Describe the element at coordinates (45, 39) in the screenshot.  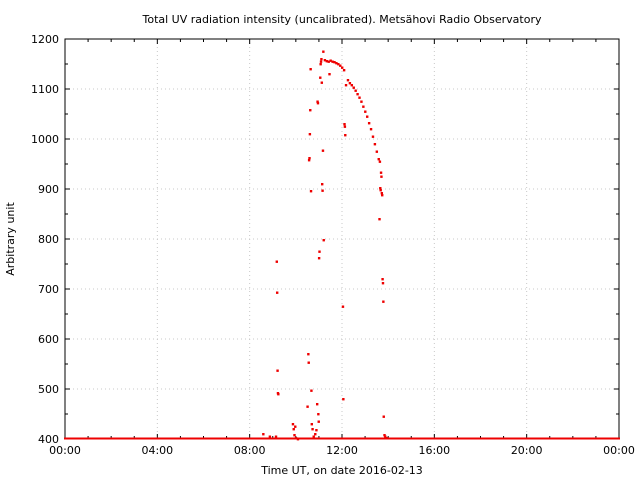
I see `y-tick-label: 1200` at that location.